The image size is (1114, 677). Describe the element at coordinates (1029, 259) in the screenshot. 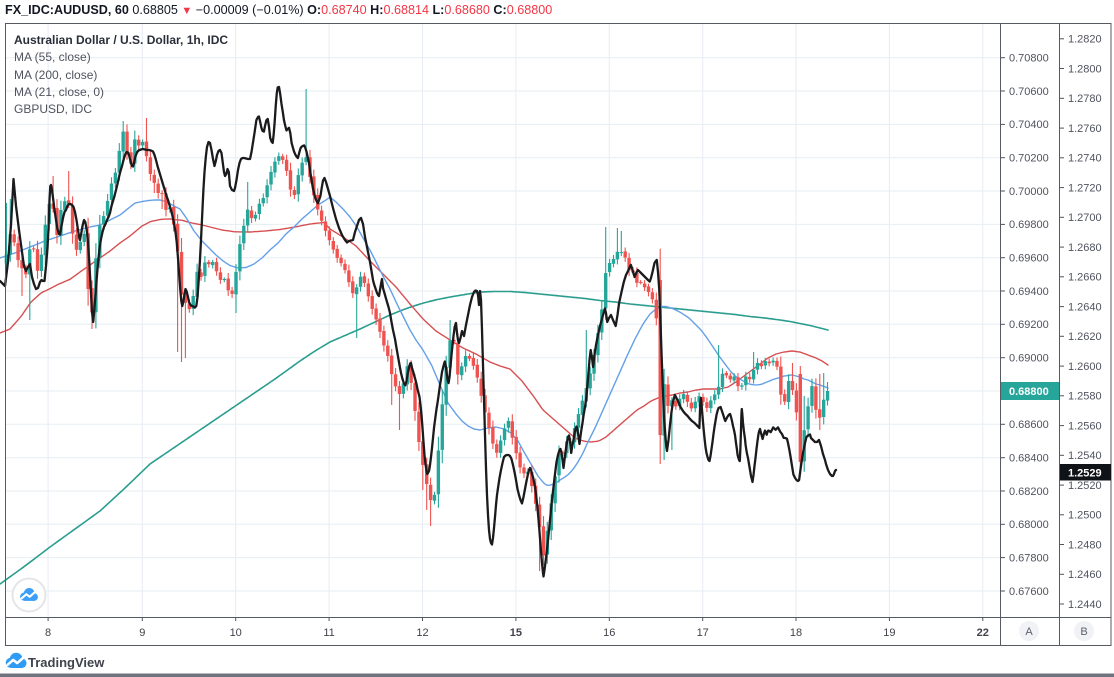

I see `svg-text: 0.69600` at that location.